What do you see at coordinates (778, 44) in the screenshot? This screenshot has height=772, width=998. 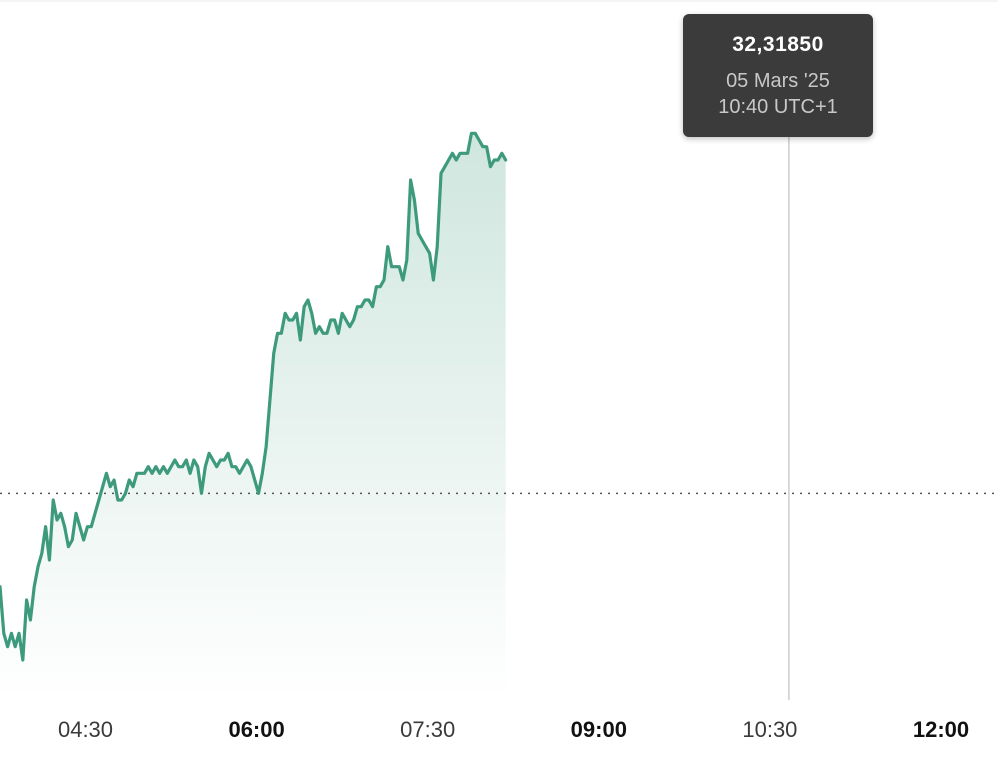 I see `tooltip-value: 32,31850` at bounding box center [778, 44].